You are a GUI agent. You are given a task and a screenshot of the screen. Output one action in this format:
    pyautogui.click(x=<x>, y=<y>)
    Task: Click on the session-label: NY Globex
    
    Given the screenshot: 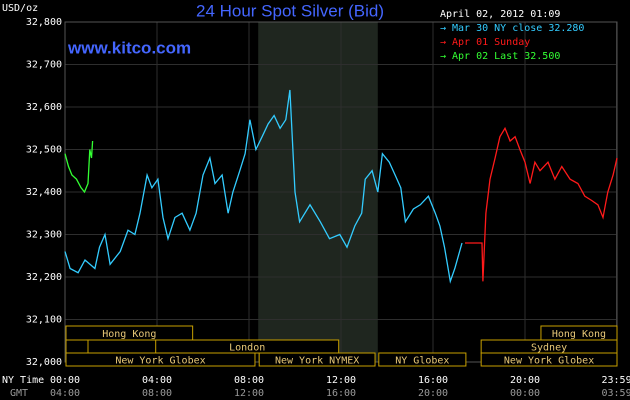 What is the action you would take?
    pyautogui.click(x=422, y=361)
    